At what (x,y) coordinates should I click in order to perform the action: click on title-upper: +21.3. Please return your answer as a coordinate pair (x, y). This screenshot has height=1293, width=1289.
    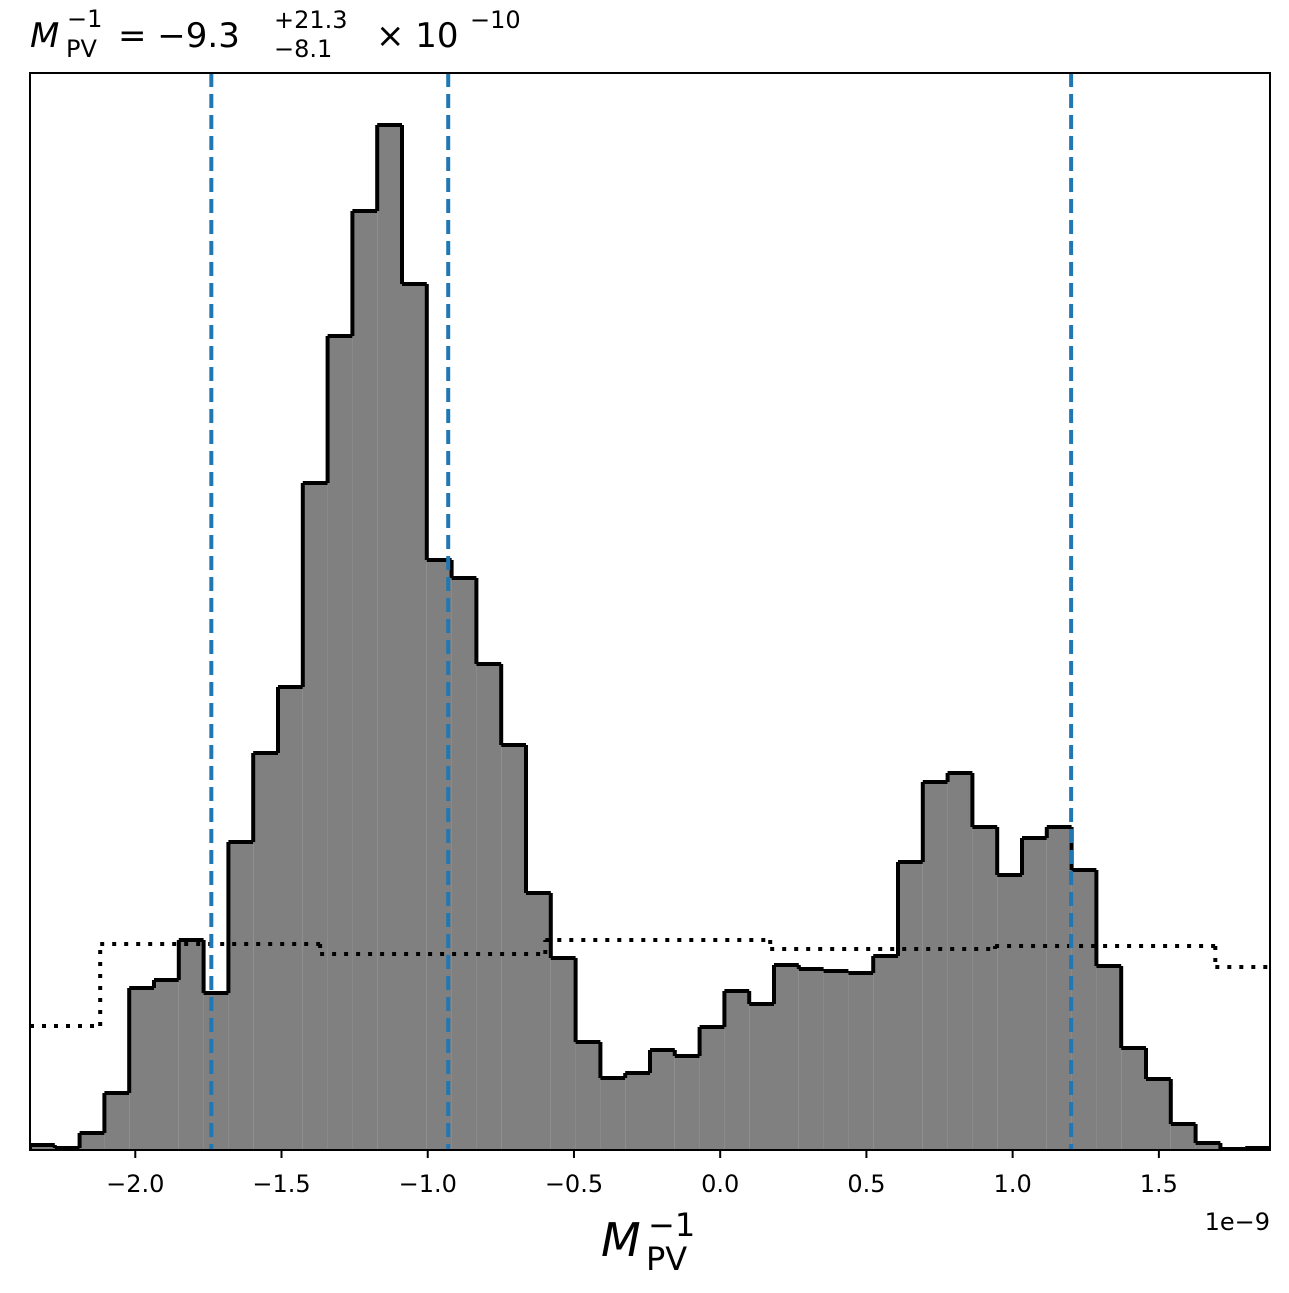
    Looking at the image, I should click on (311, 20).